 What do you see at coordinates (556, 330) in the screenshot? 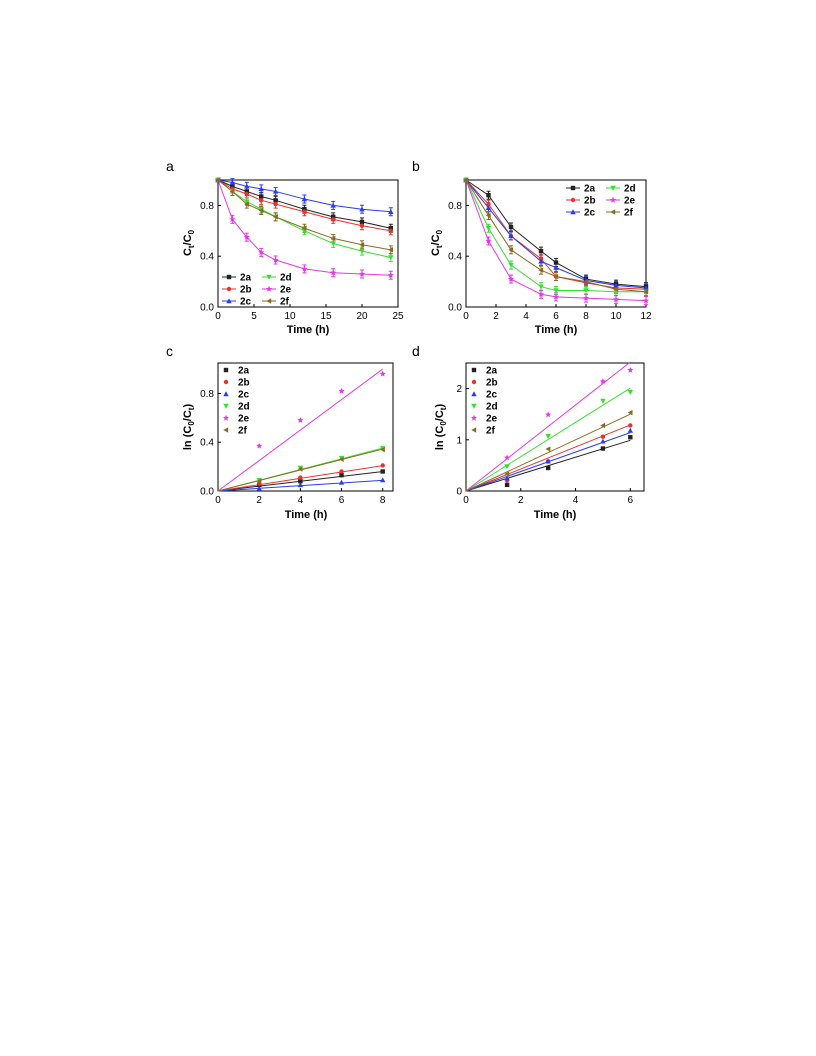
I see `x-axis-label-b: Time (h)` at bounding box center [556, 330].